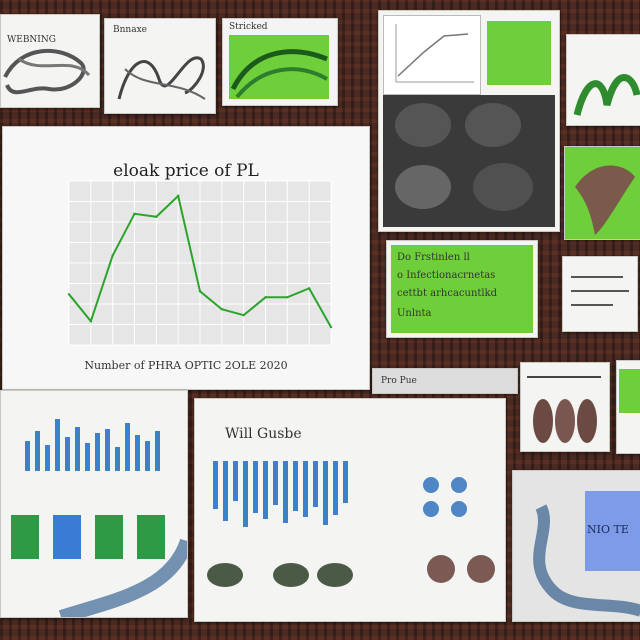  What do you see at coordinates (200, 263) in the screenshot?
I see `main-line-chart` at bounding box center [200, 263].